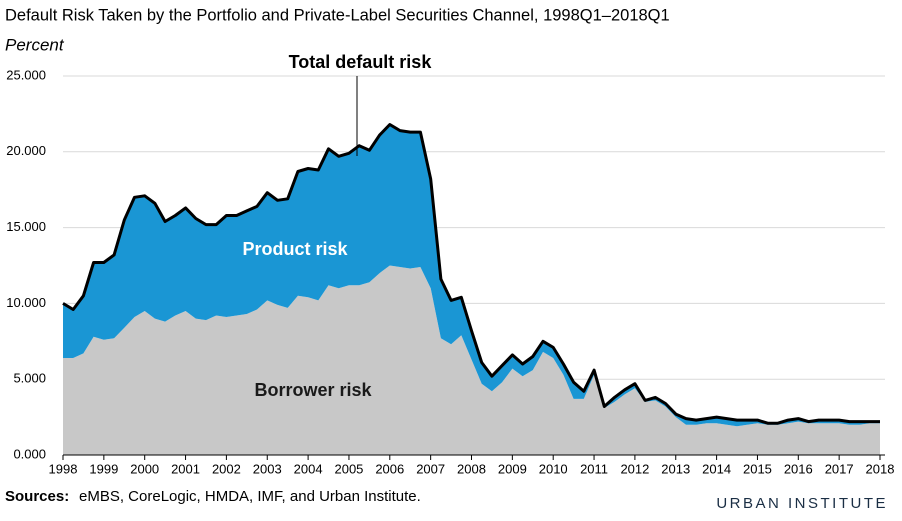  What do you see at coordinates (361, 62) in the screenshot?
I see `annotation: Total default risk` at bounding box center [361, 62].